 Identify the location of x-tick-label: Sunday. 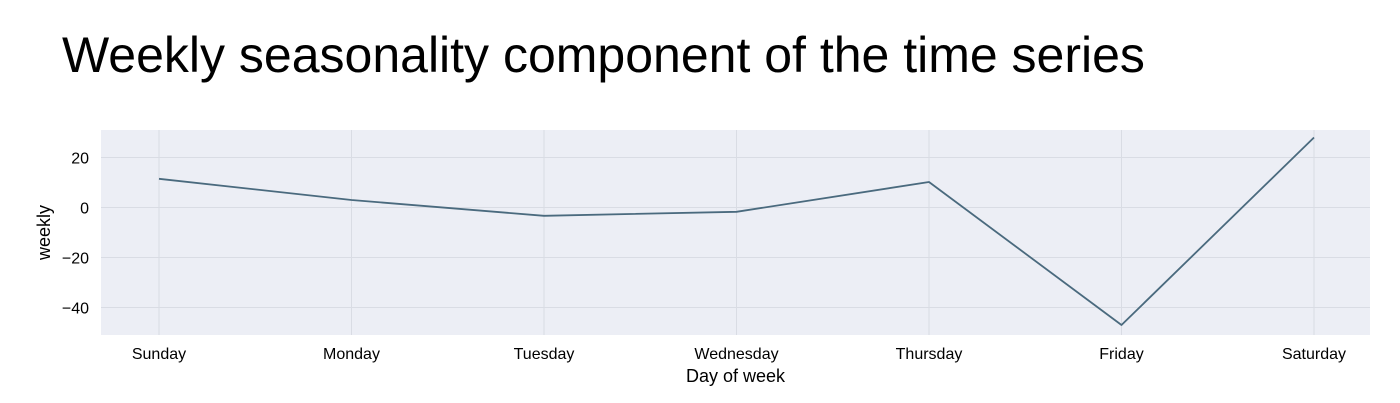
(159, 354).